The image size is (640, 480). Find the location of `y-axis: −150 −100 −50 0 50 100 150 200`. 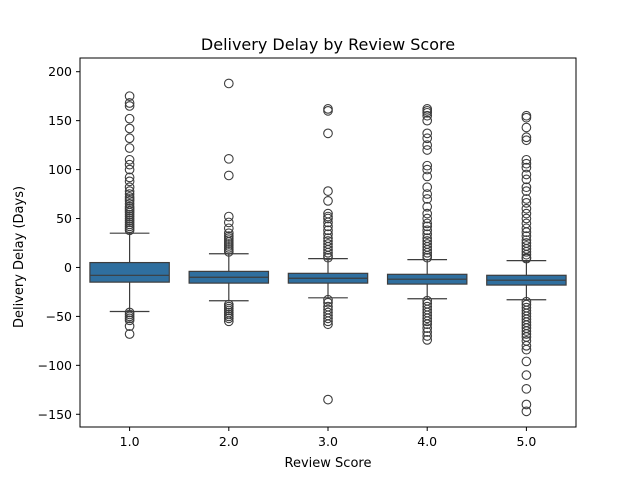

y-axis: −150 −100 −50 0 50 100 150 200 is located at coordinates (59, 243).